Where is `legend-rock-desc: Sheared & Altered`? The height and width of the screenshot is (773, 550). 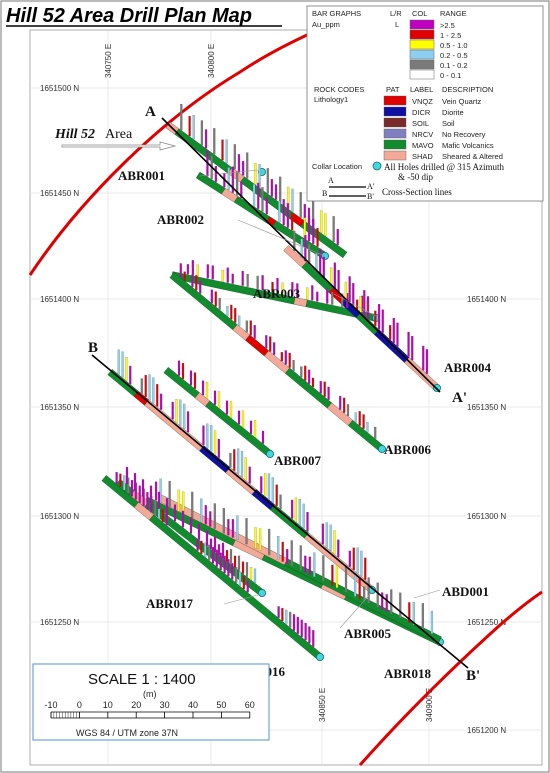 legend-rock-desc: Sheared & Altered is located at coordinates (472, 156).